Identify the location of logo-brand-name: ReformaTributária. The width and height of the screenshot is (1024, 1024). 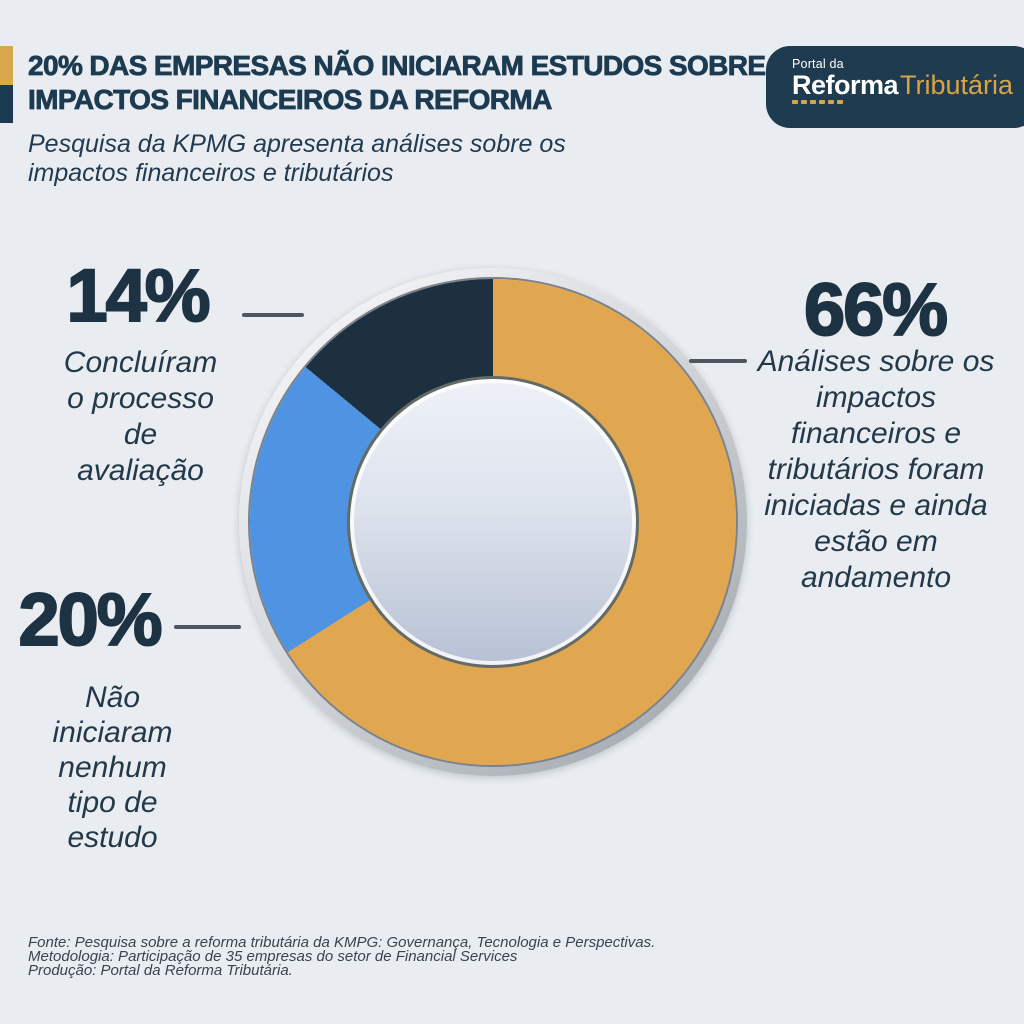
(908, 85).